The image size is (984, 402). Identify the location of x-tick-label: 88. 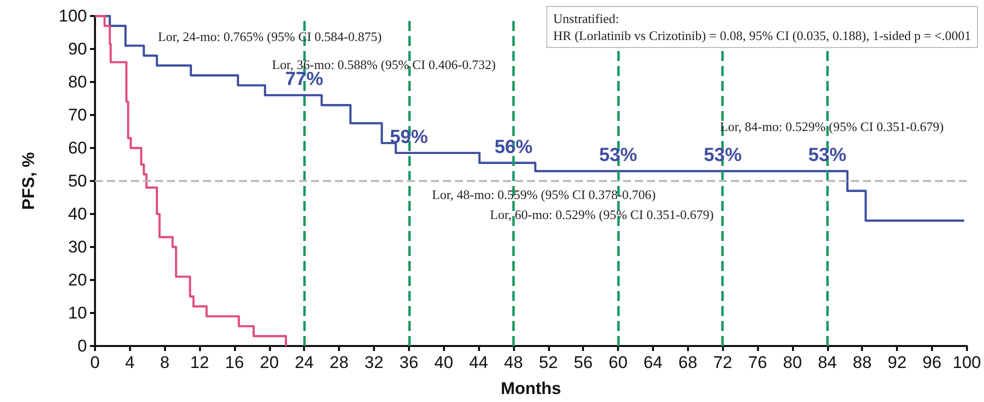
(862, 362).